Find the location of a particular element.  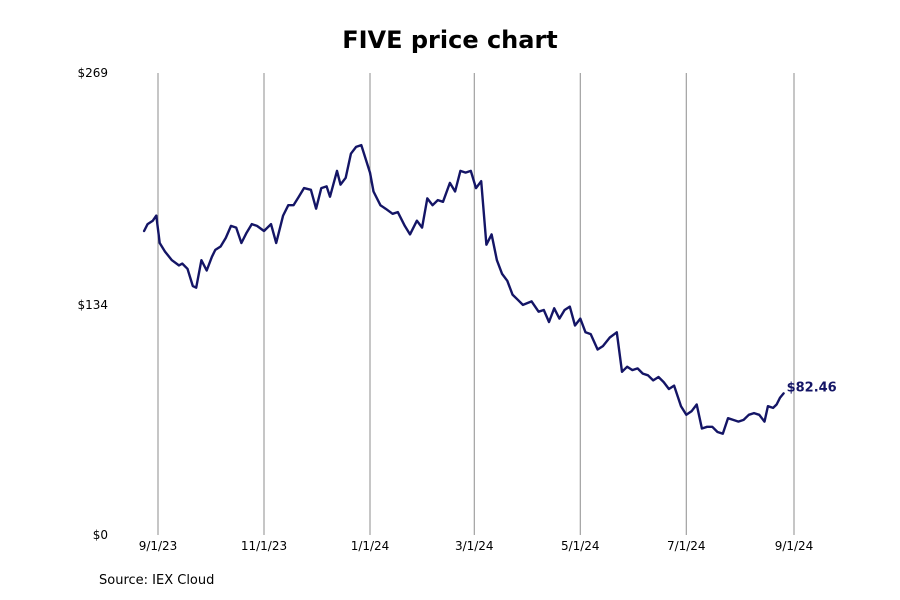

source-note: Source: IEX Cloud is located at coordinates (157, 580).